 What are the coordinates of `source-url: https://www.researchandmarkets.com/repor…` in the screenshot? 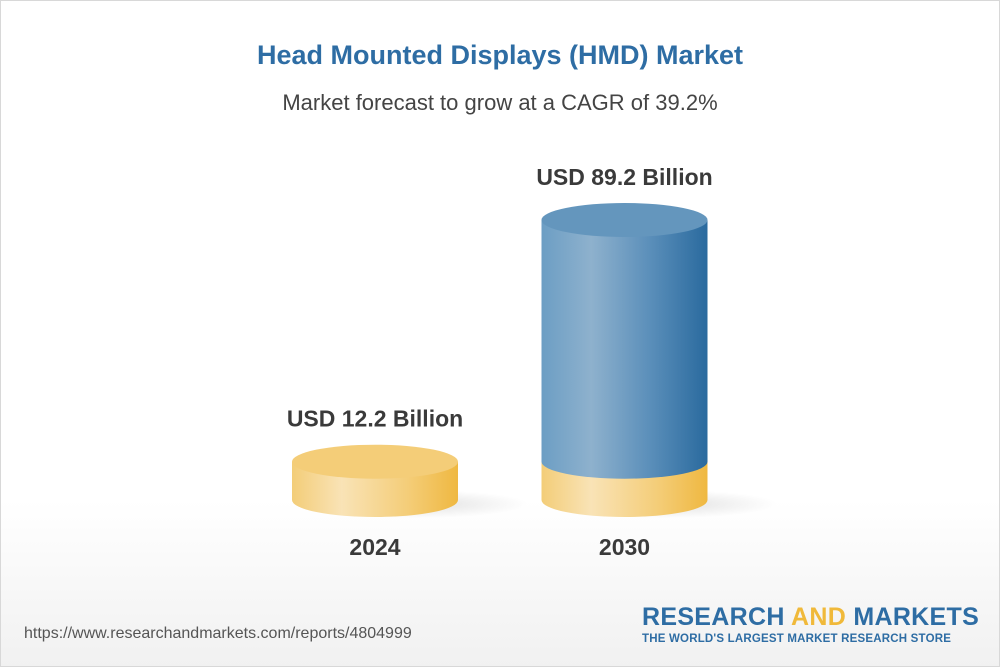 It's located at (218, 633).